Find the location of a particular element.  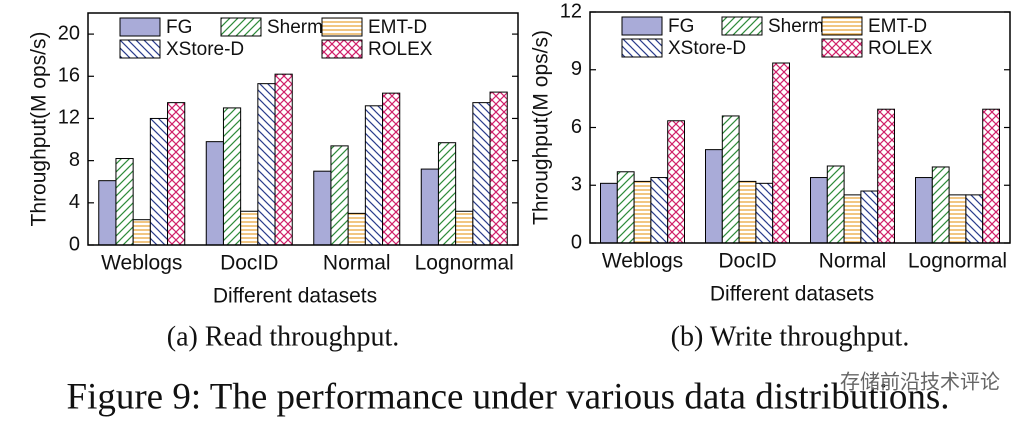

watermark: 存储前沿技术评论 is located at coordinates (920, 381).